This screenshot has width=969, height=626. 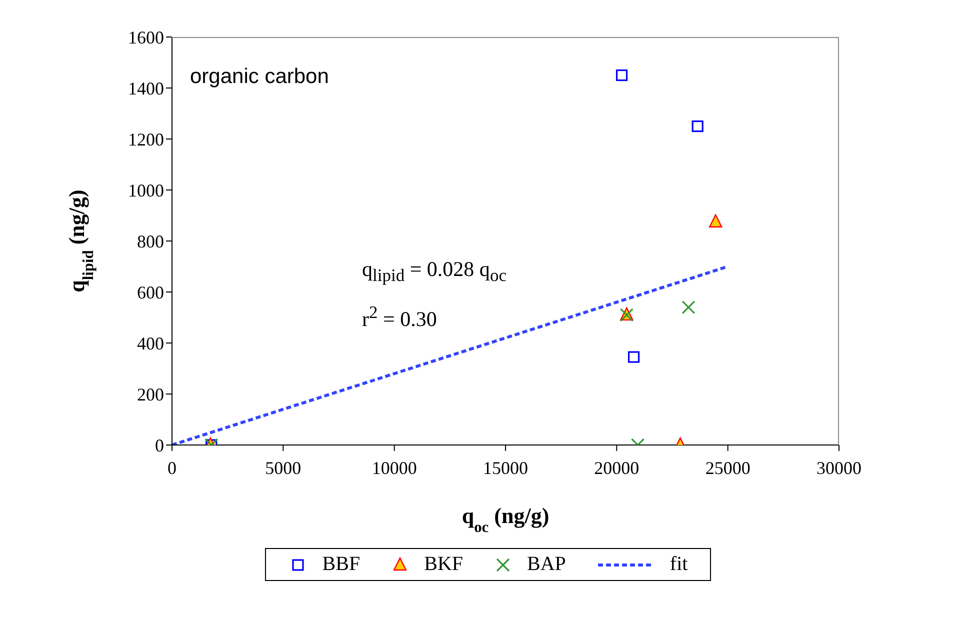 I want to click on y-tick-label: 1400, so click(x=146, y=88).